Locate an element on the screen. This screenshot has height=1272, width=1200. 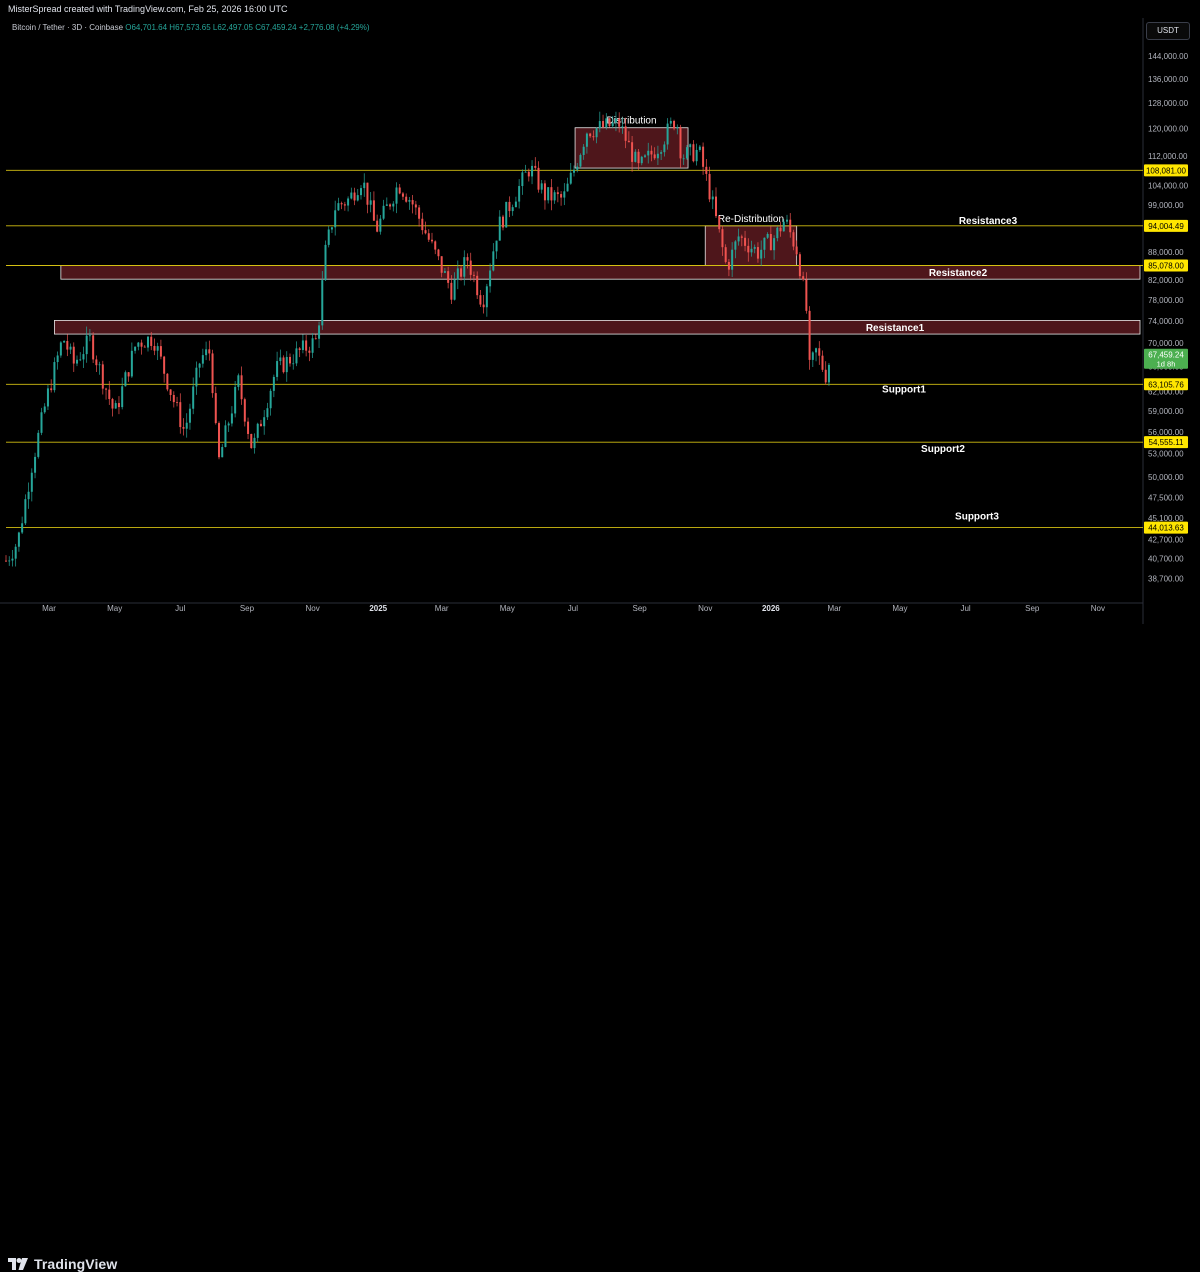
price-tick-label: 53,000.00 is located at coordinates (1166, 454).